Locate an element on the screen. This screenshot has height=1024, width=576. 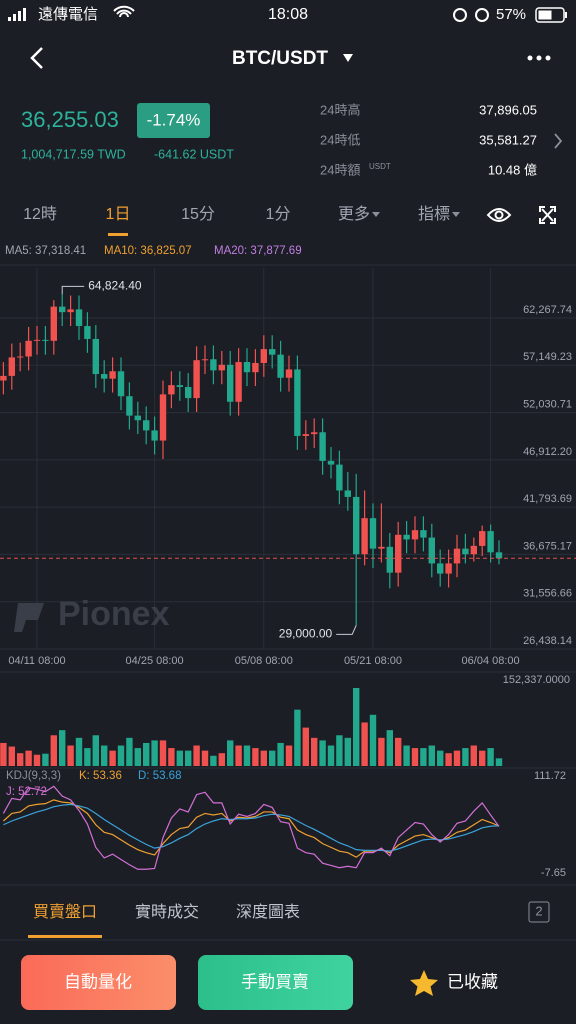
tab: 深度圖表 is located at coordinates (268, 912).